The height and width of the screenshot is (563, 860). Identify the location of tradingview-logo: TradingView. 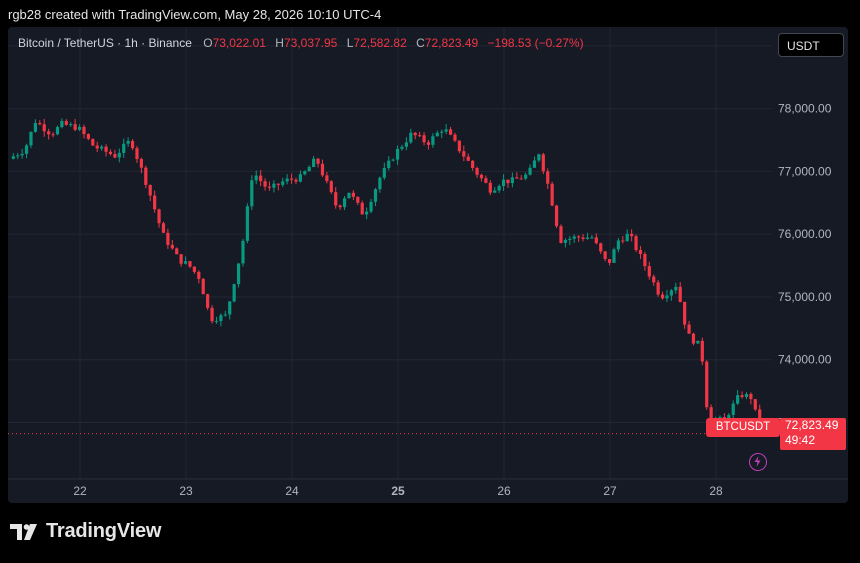
(85, 531).